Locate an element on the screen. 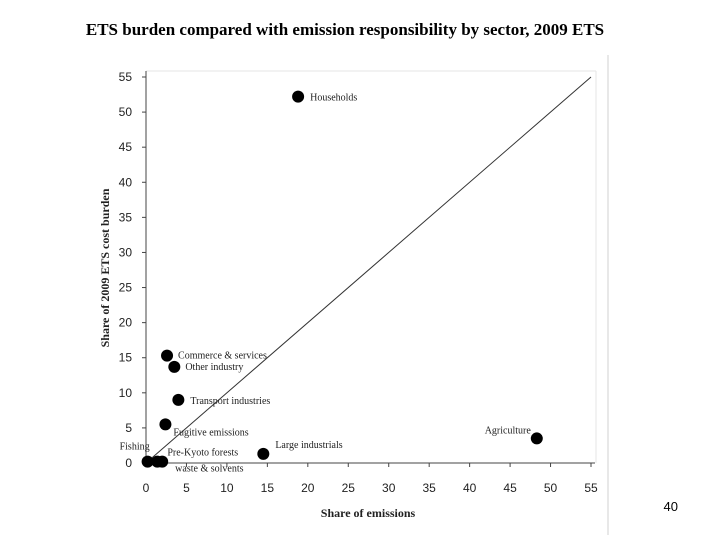 This screenshot has height=540, width=720. y-tick-label: 10 is located at coordinates (126, 393).